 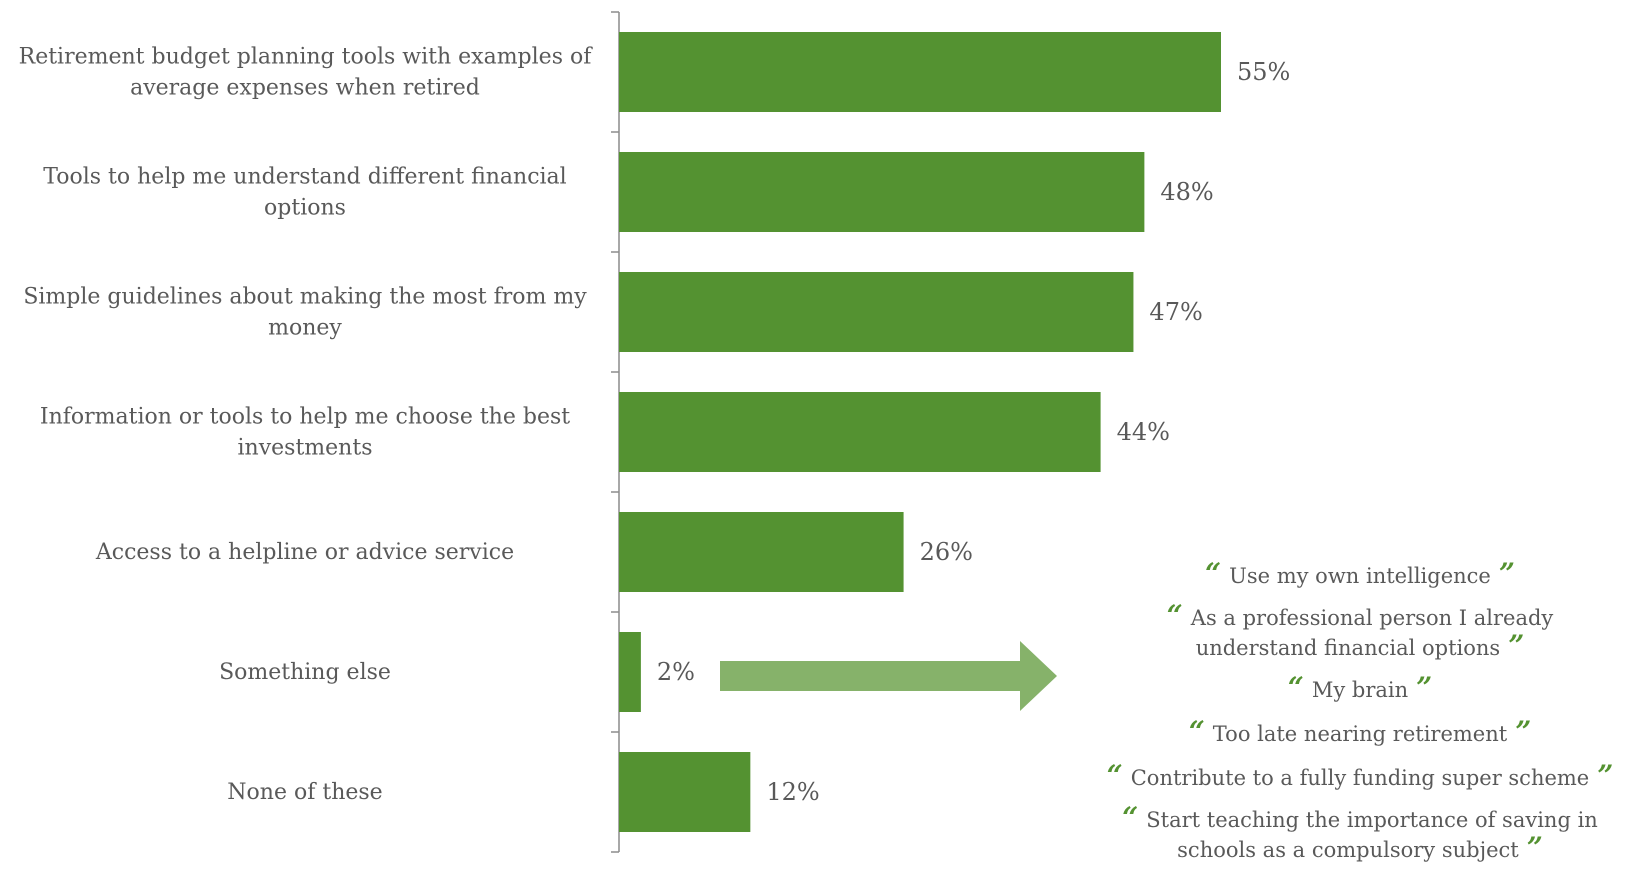 I want to click on category-label-line: Something else, so click(x=305, y=672).